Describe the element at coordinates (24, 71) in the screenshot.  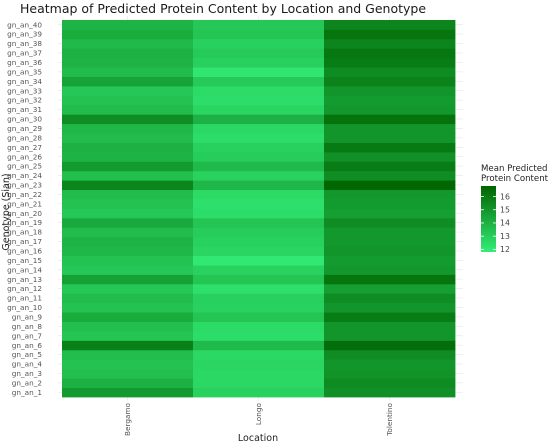
I see `y-tick-gn_an_35: gn_an_35` at that location.